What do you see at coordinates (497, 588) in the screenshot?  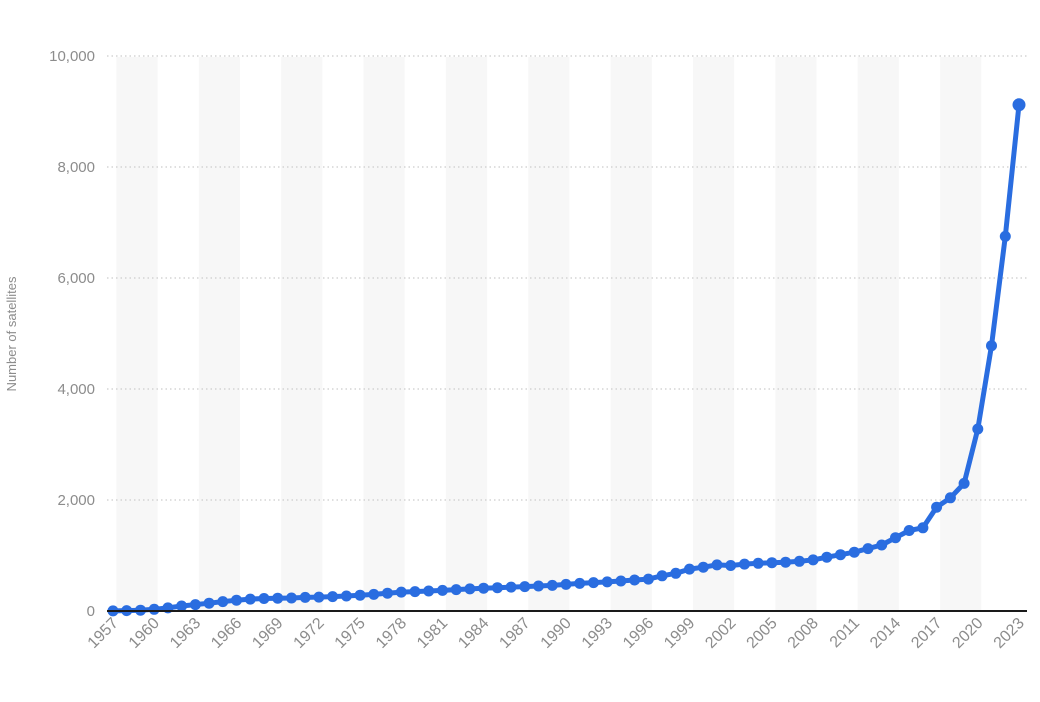 I see `data-point-1985` at bounding box center [497, 588].